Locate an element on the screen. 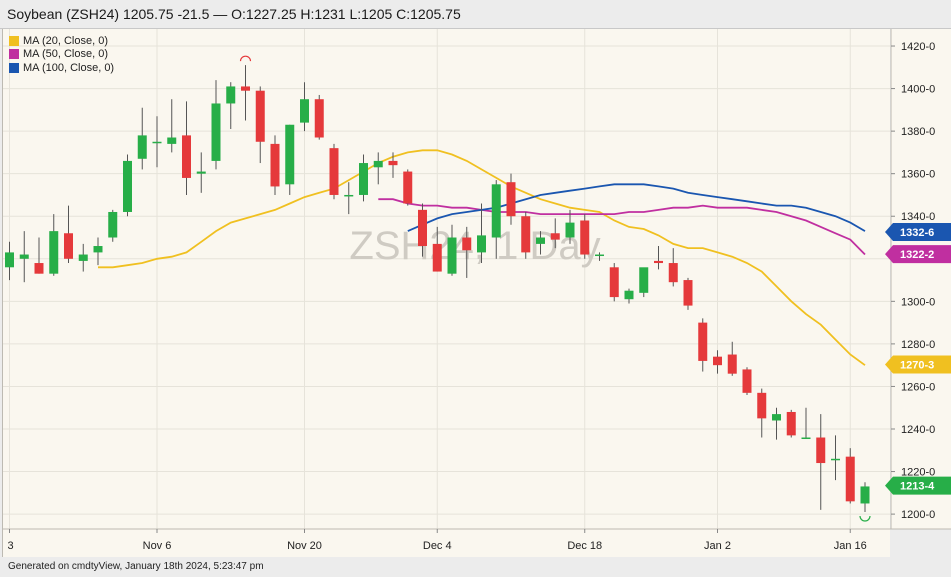  ma100-line is located at coordinates (636, 207).